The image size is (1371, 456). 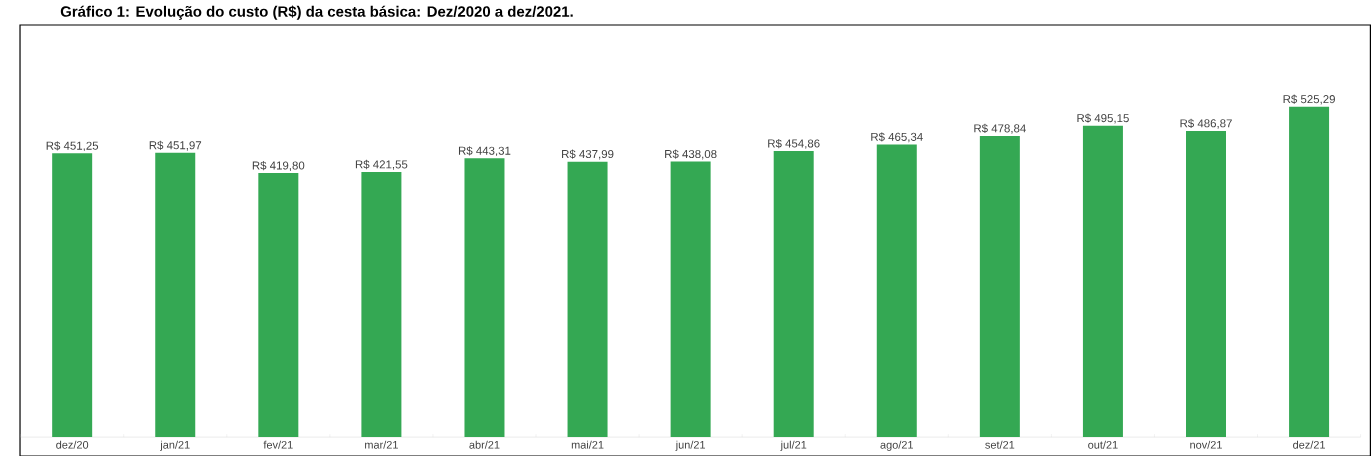 I want to click on data-label: R$ 437,99, so click(x=588, y=154).